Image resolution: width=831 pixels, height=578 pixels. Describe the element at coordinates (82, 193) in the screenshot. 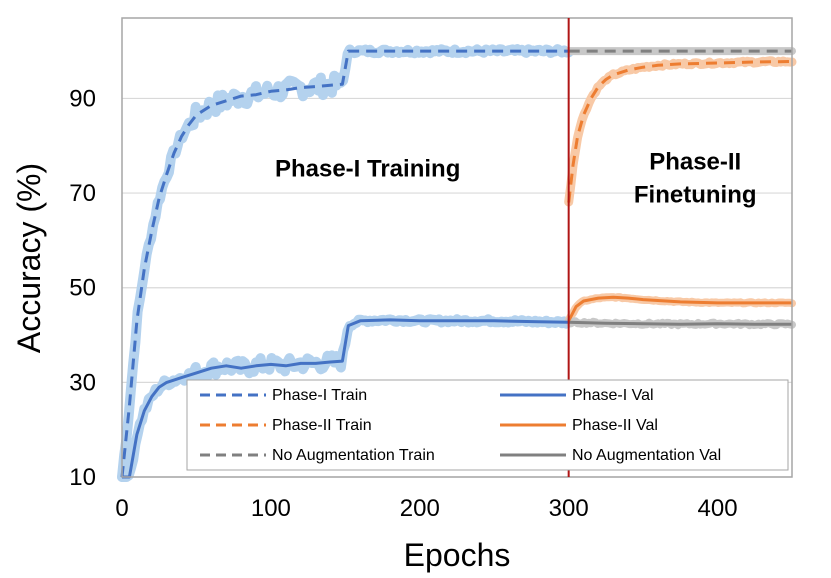

I see `y-tick-label: 70` at that location.